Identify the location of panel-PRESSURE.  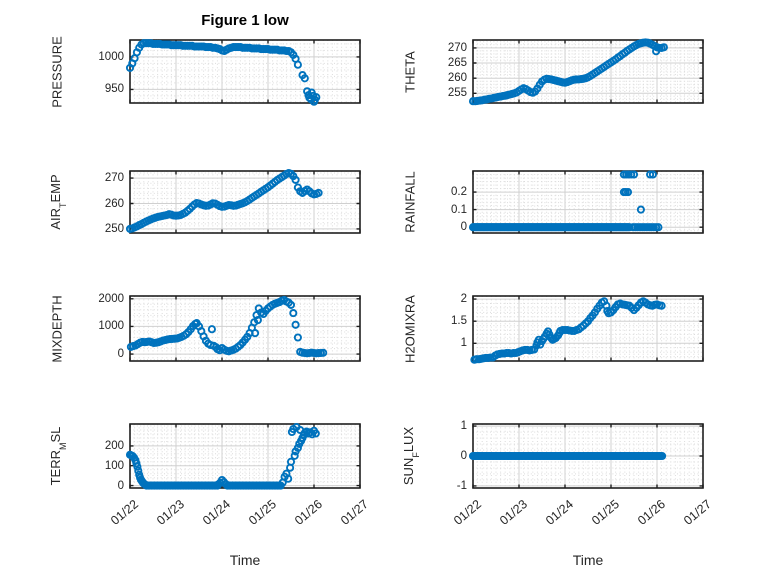
(243, 72).